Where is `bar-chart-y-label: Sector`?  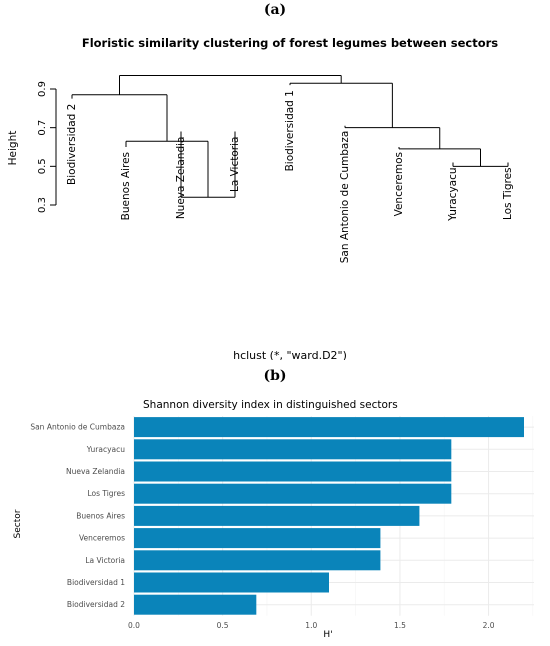
bar-chart-y-label: Sector is located at coordinates (18, 523).